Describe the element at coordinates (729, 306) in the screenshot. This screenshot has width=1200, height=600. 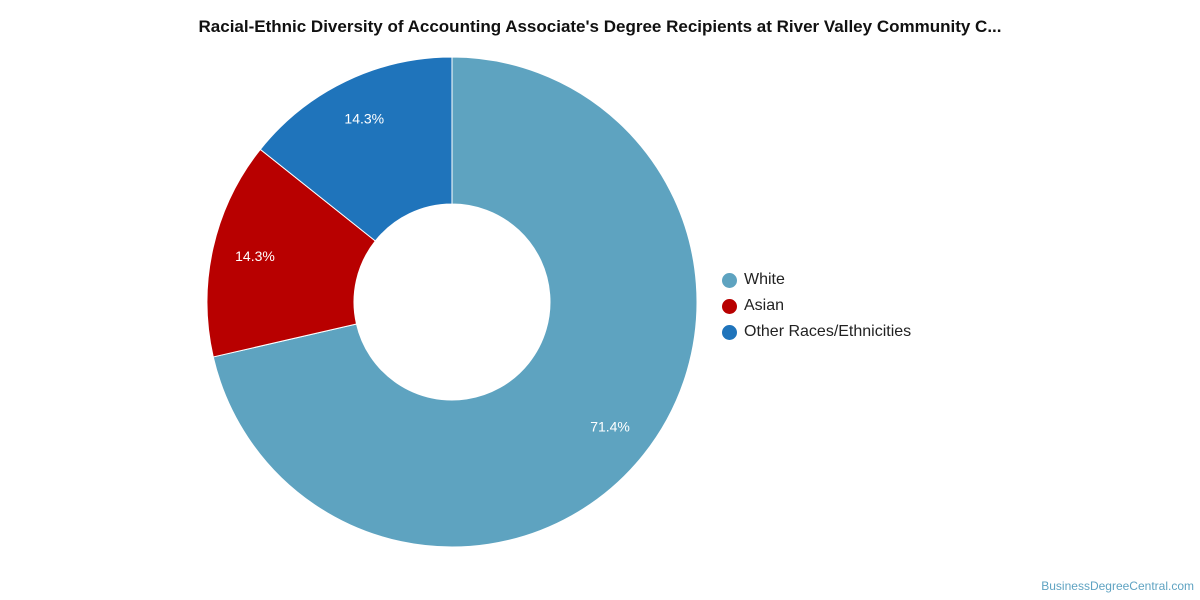
I see `legend-swatch-asian` at that location.